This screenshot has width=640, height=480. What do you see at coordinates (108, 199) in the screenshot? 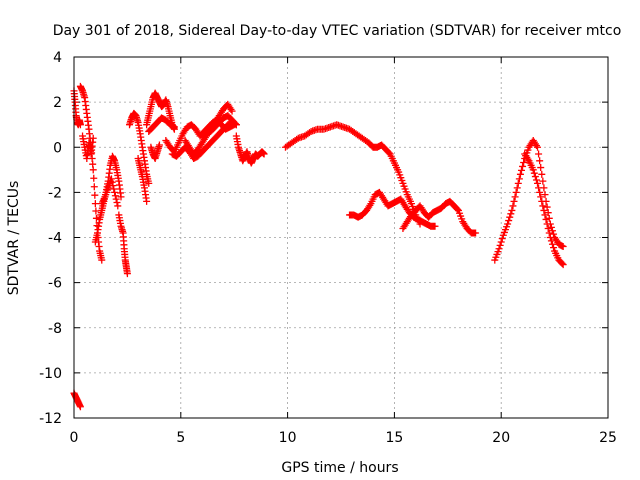
I see `series-sat-e` at bounding box center [108, 199].